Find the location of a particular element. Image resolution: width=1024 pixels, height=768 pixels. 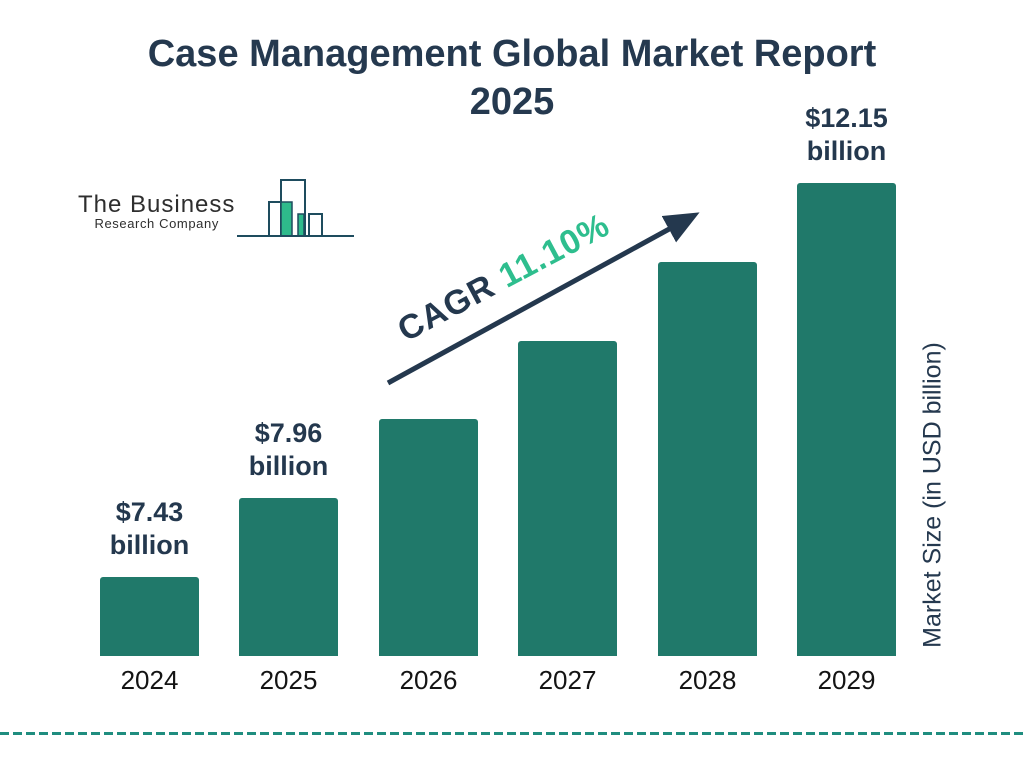

value-label-2029: $12.15 billion is located at coordinates (846, 135).